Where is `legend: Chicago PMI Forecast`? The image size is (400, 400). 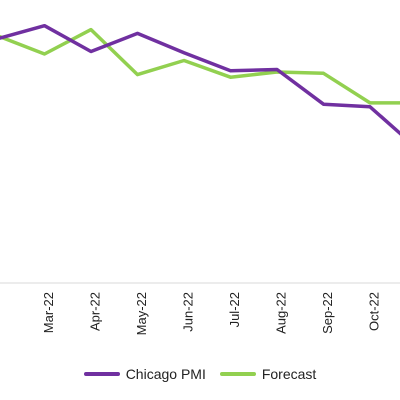
legend: Chicago PMI Forecast is located at coordinates (200, 374).